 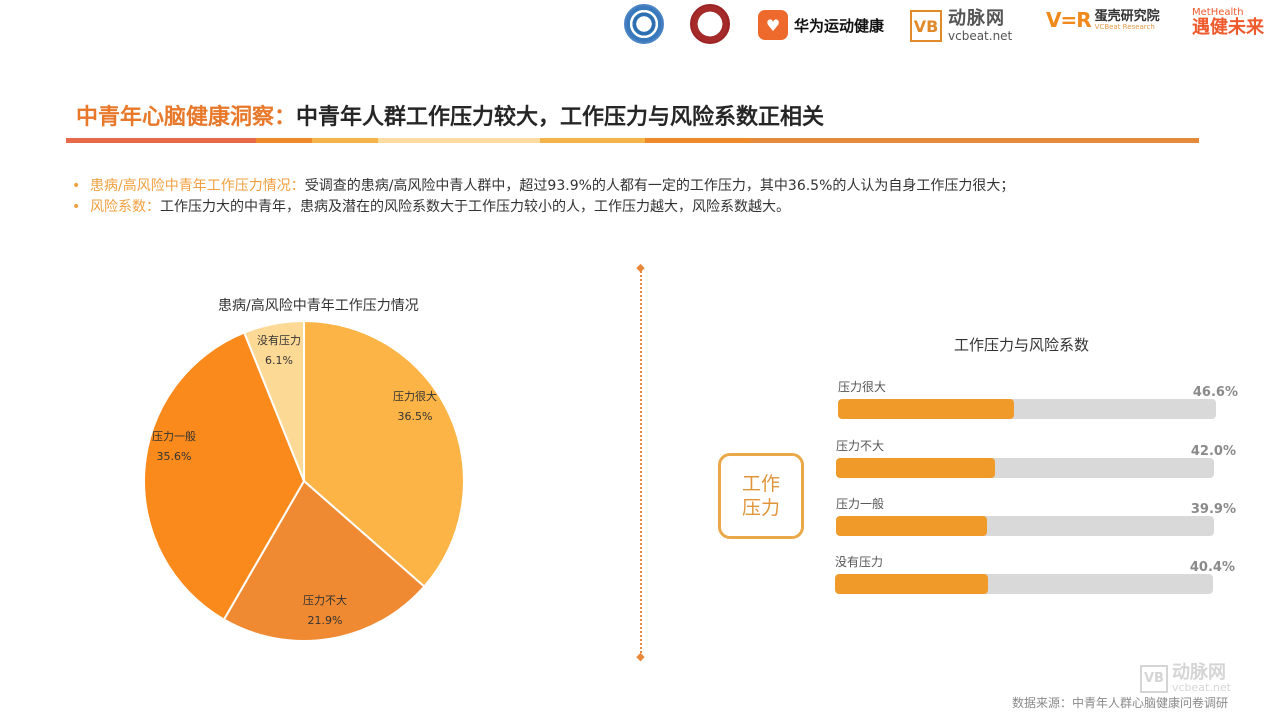 I want to click on pie-slice-category: 压力很大, so click(x=415, y=396).